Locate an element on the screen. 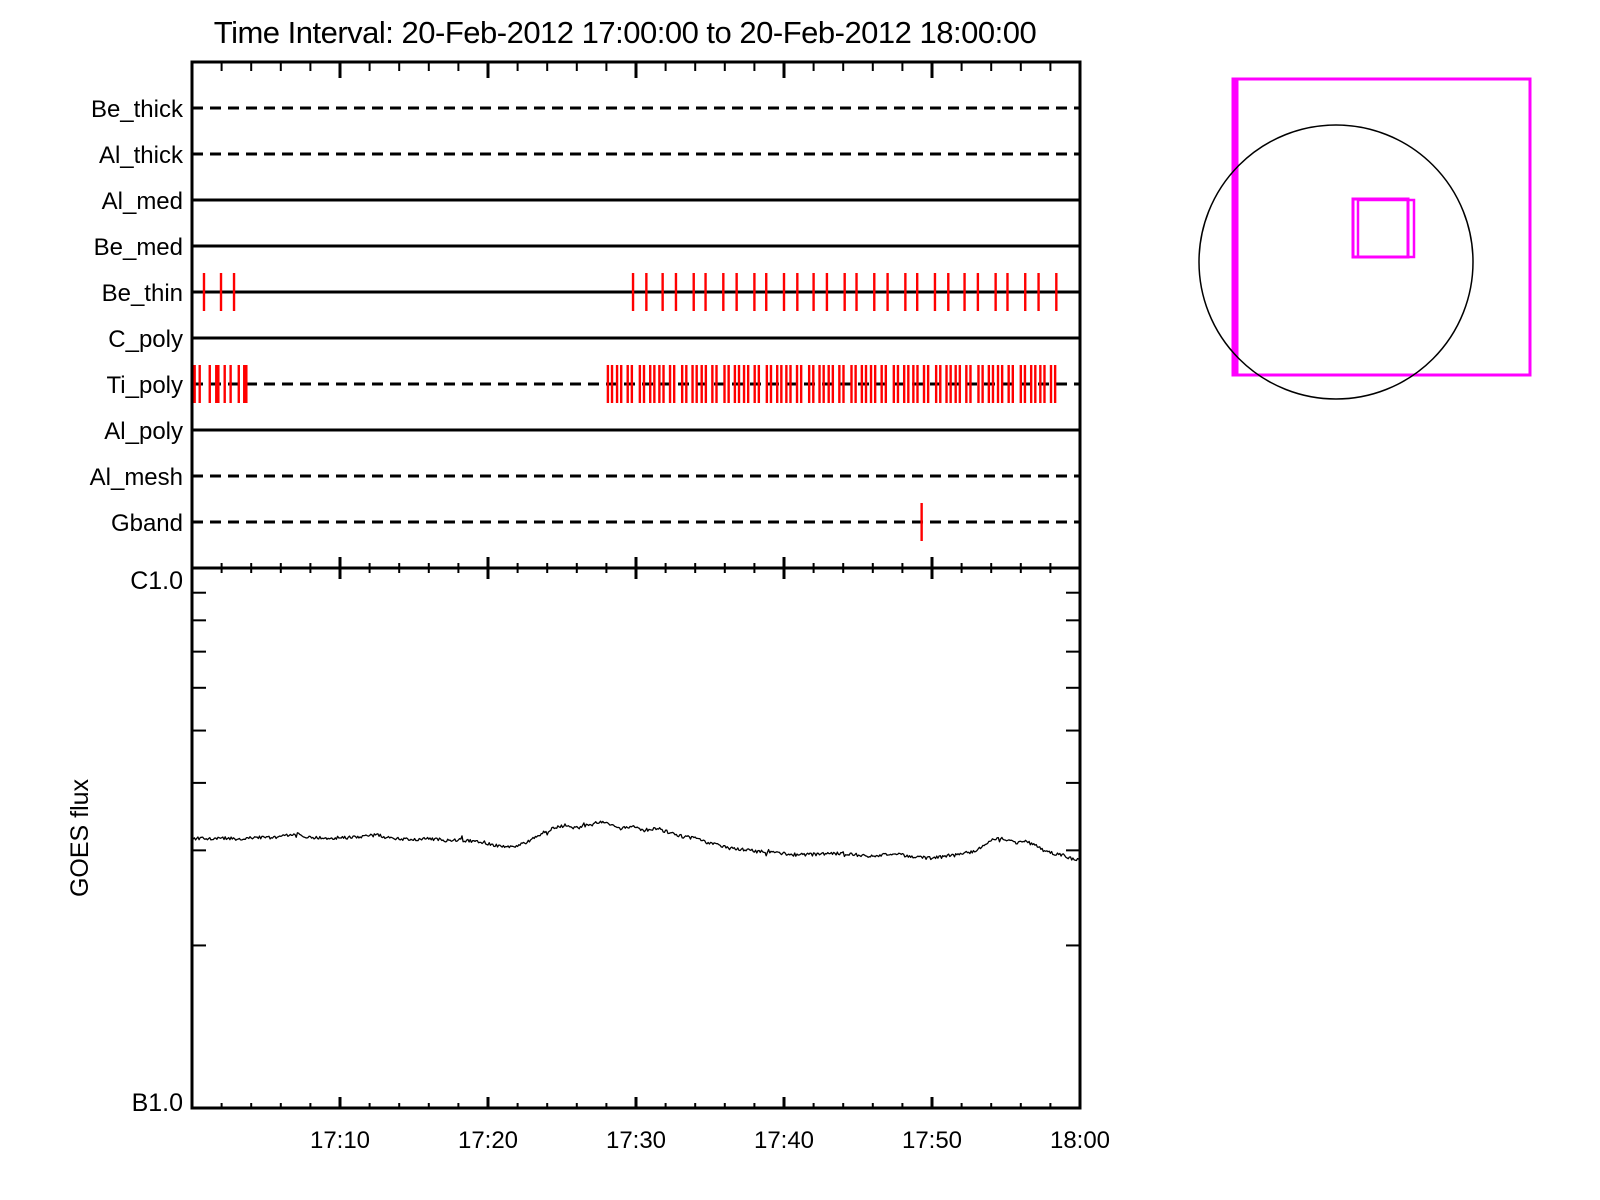 This screenshot has width=1600, height=1200. filter-label-Al_med: Al_med is located at coordinates (142, 201).